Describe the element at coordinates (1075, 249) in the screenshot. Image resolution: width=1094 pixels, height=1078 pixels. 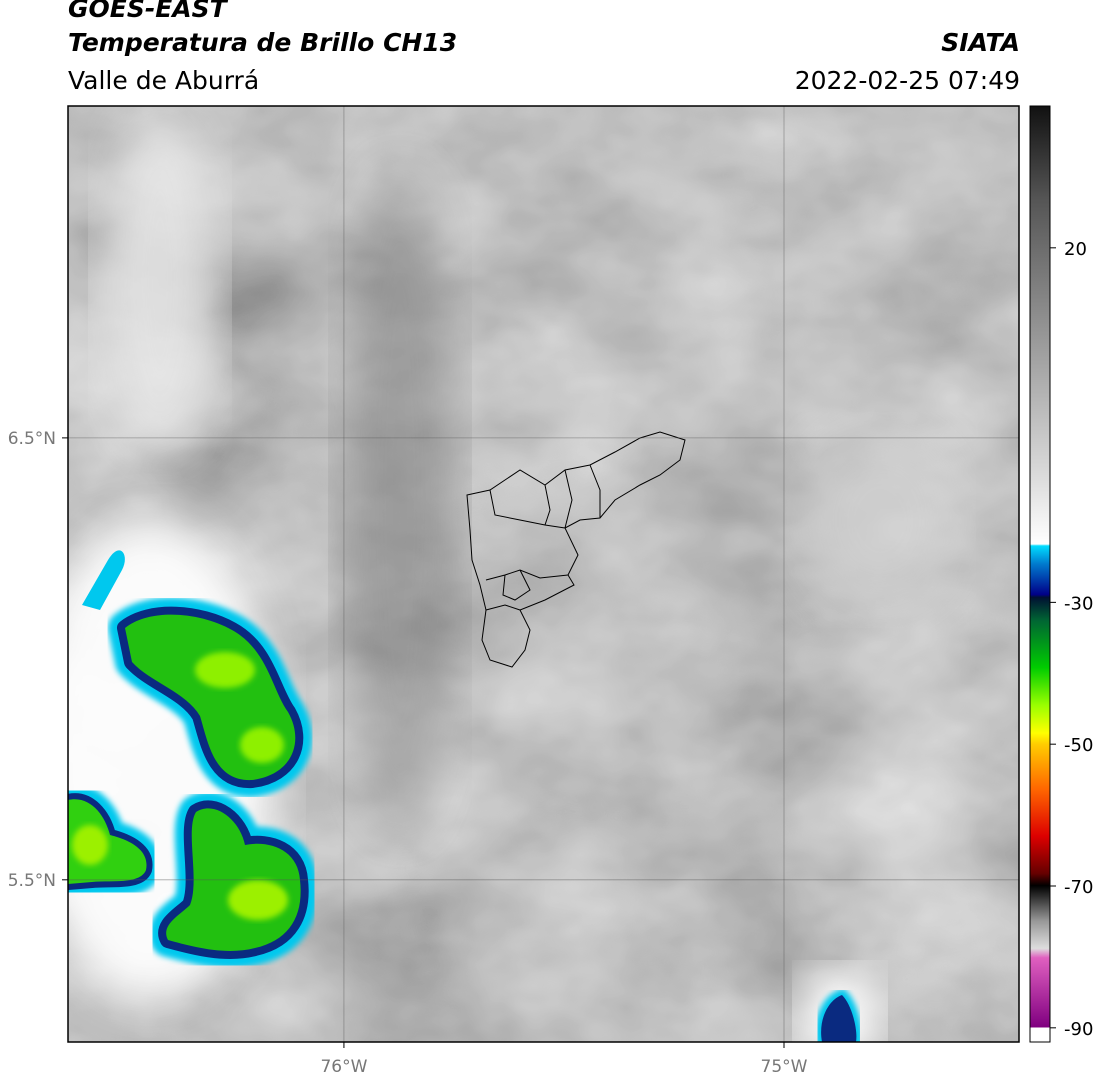
I see `colorbar-tick-label: 20` at that location.